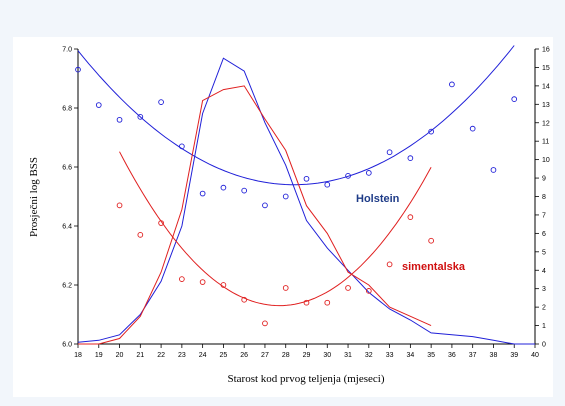  Describe the element at coordinates (544, 345) in the screenshot. I see `y-right-tick-label: 0` at that location.